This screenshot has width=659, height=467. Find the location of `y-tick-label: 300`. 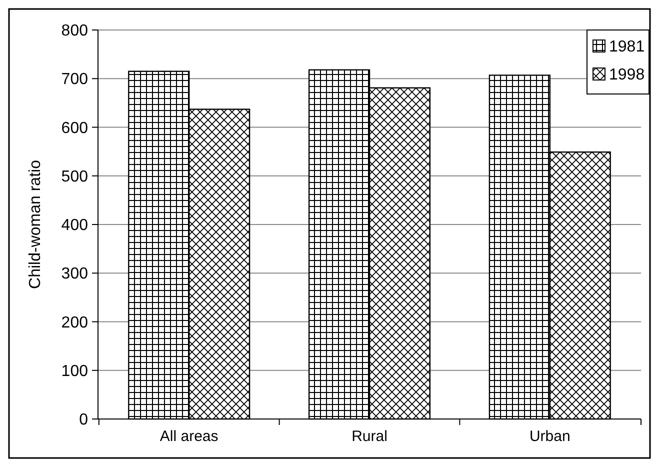

y-tick-label: 300 is located at coordinates (74, 274).